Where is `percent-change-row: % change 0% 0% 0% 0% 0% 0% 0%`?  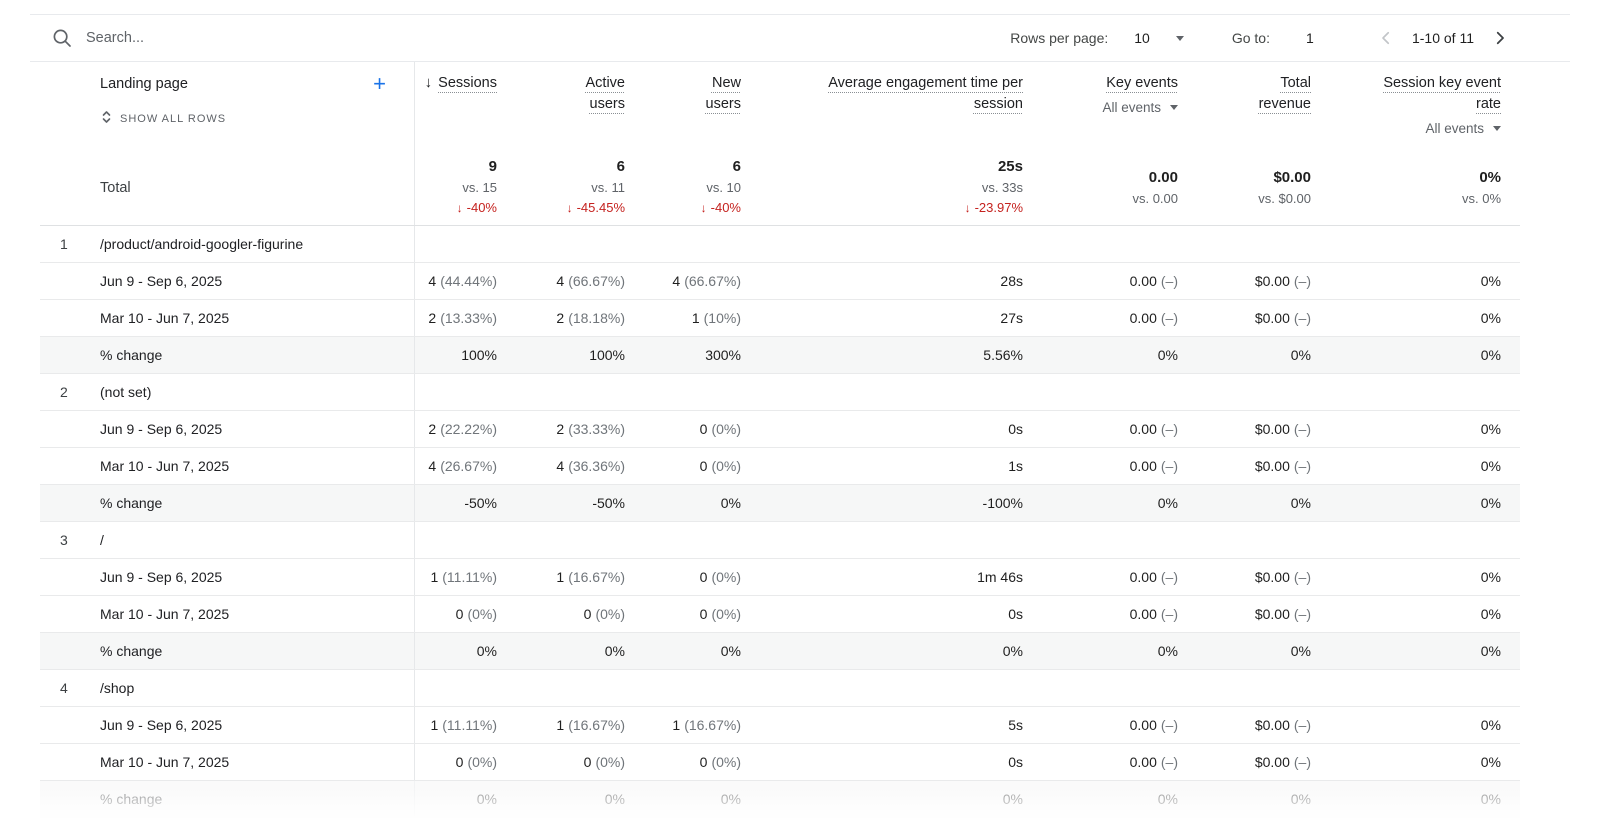 percent-change-row: % change 0% 0% 0% 0% 0% 0% 0% is located at coordinates (780, 799).